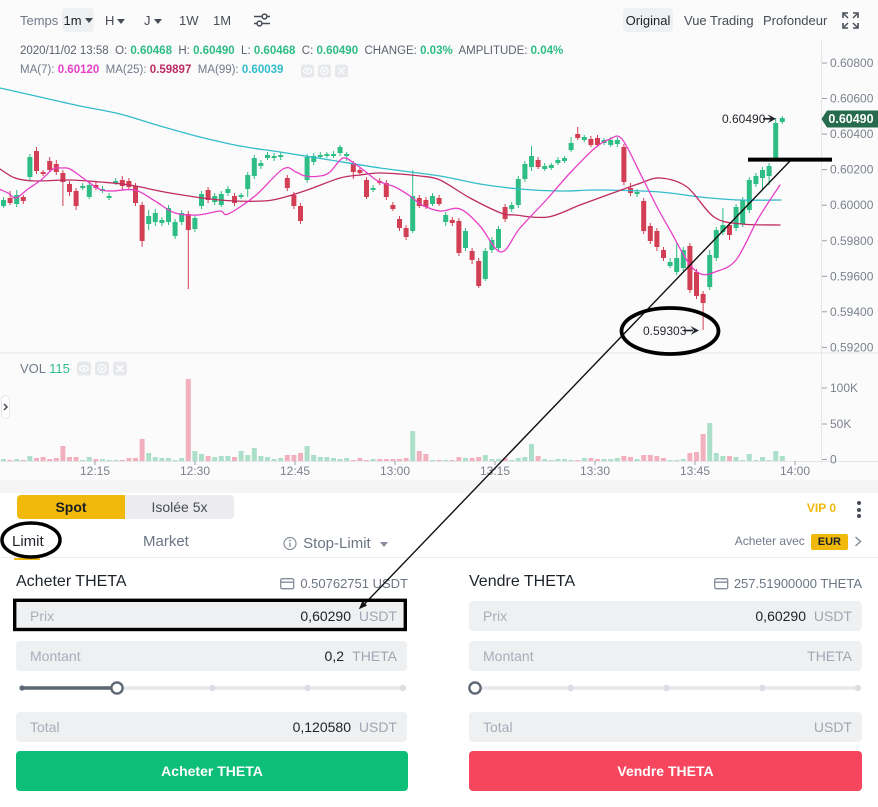 Image resolution: width=878 pixels, height=807 pixels. What do you see at coordinates (495, 471) in the screenshot?
I see `svg-text: 13:15` at bounding box center [495, 471].